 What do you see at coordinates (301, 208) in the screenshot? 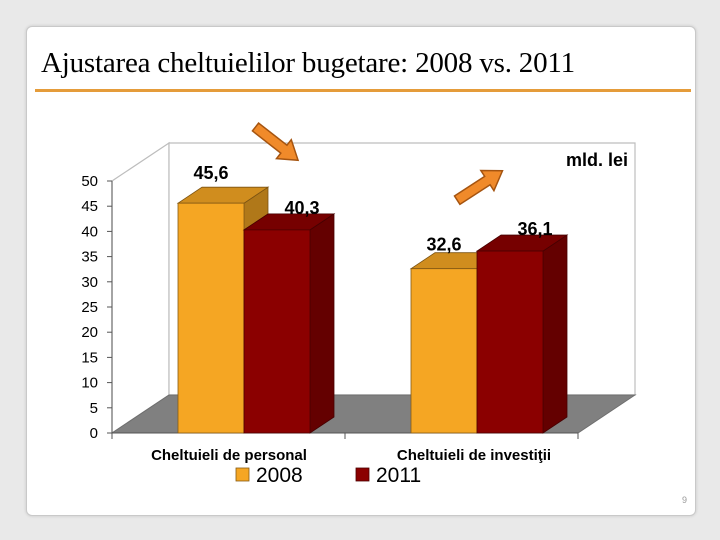
I see `data-label: 40,3` at bounding box center [301, 208].